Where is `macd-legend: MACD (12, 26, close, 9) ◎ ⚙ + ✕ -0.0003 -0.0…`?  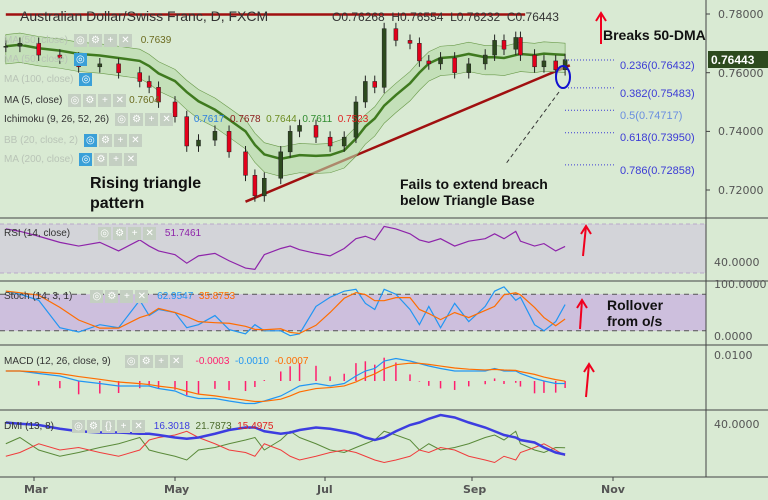
macd-legend: MACD (12, 26, close, 9) ◎ ⚙ + ✕ -0.0003 -0.0… is located at coordinates (156, 361).